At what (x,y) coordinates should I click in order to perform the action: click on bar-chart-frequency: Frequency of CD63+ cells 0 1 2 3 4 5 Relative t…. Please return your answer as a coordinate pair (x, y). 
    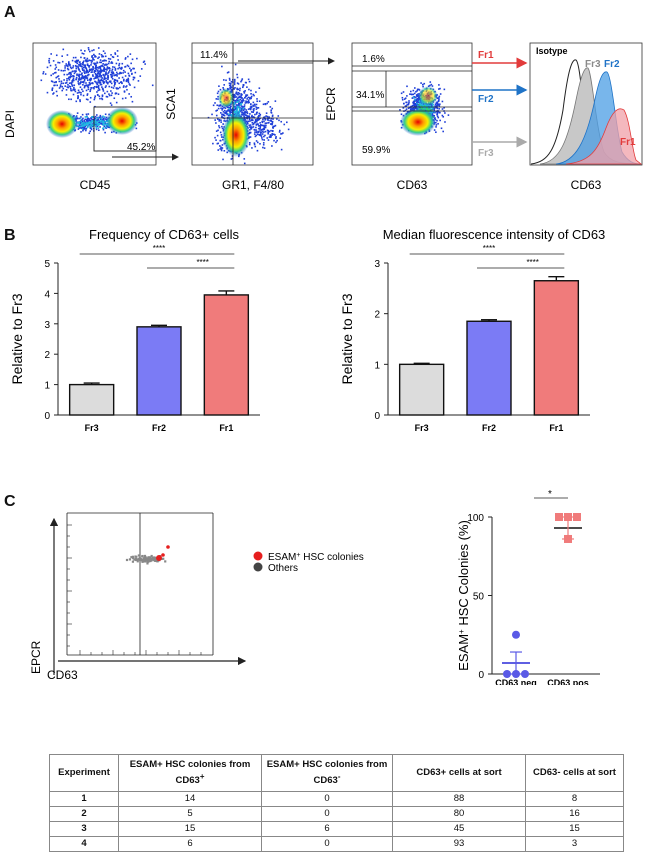
    Looking at the image, I should click on (134, 330).